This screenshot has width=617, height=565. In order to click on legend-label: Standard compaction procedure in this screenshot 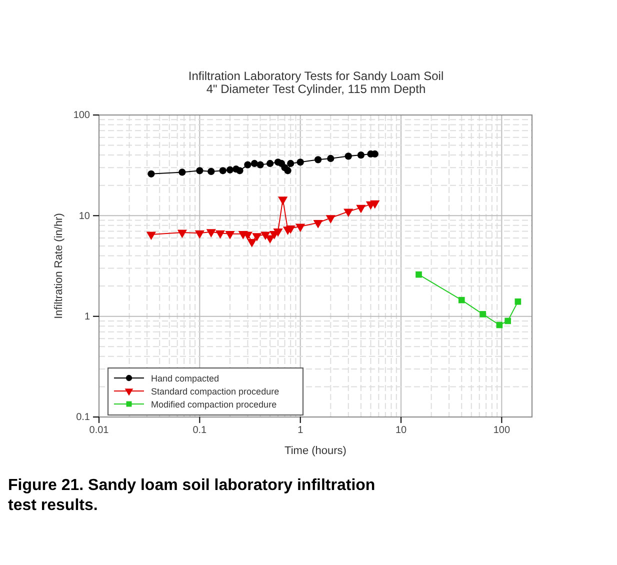, I will do `click(215, 391)`.